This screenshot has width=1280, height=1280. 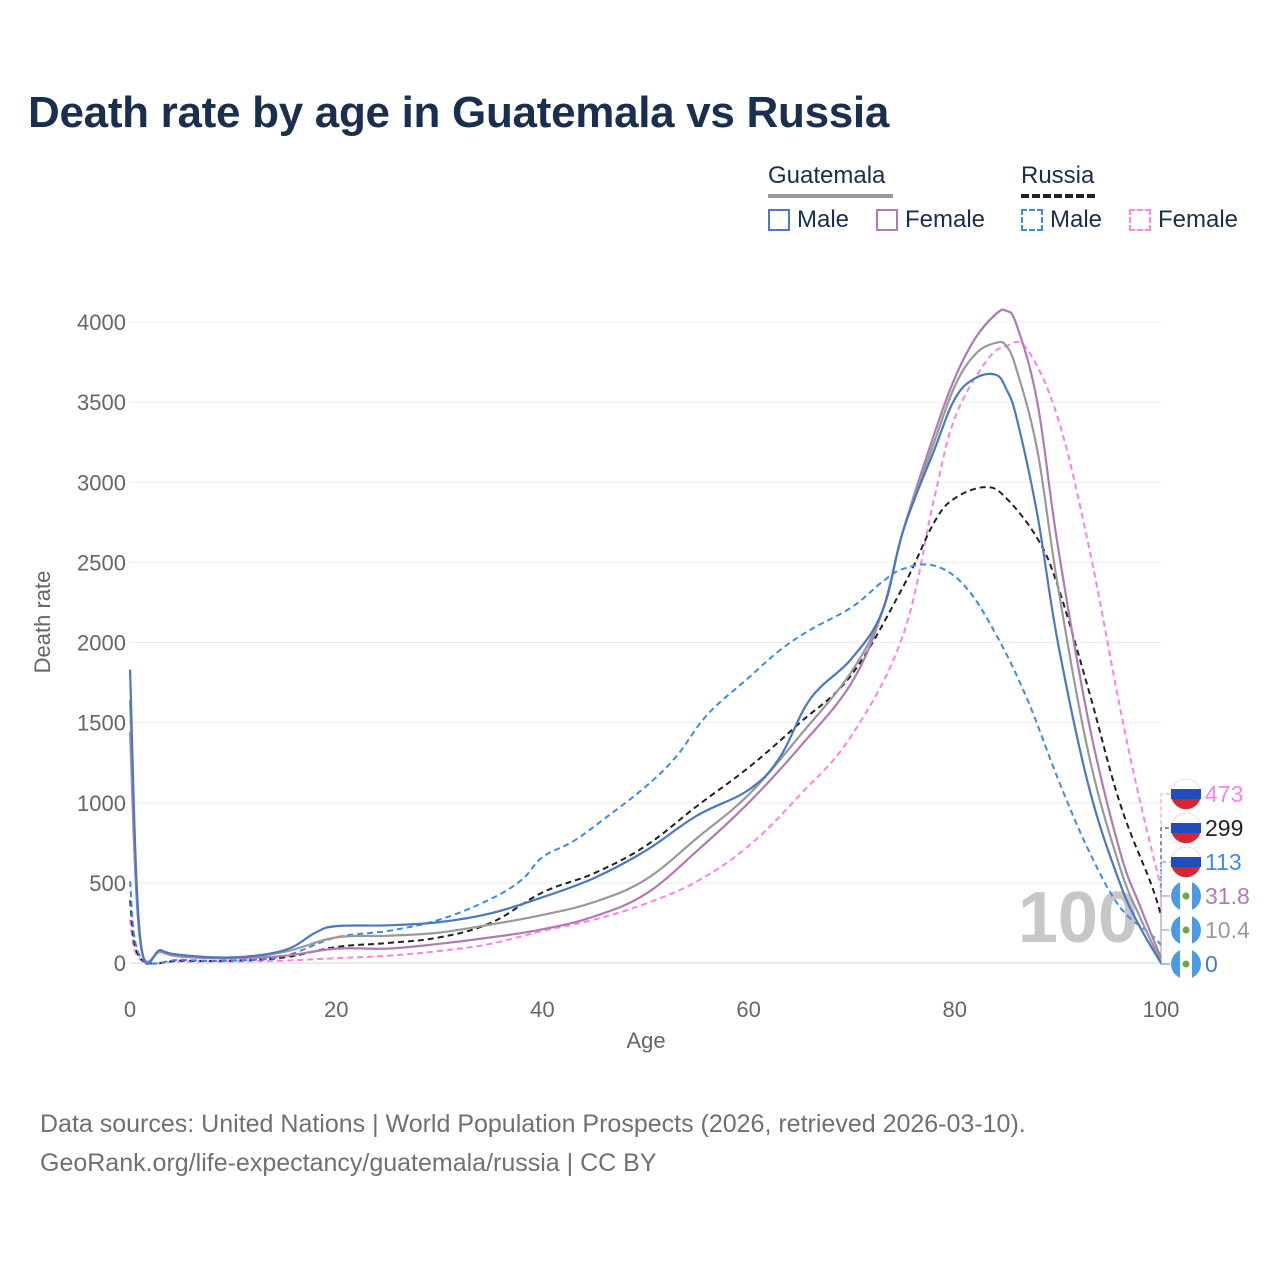 I want to click on y-tick-label: 0, so click(x=120, y=963).